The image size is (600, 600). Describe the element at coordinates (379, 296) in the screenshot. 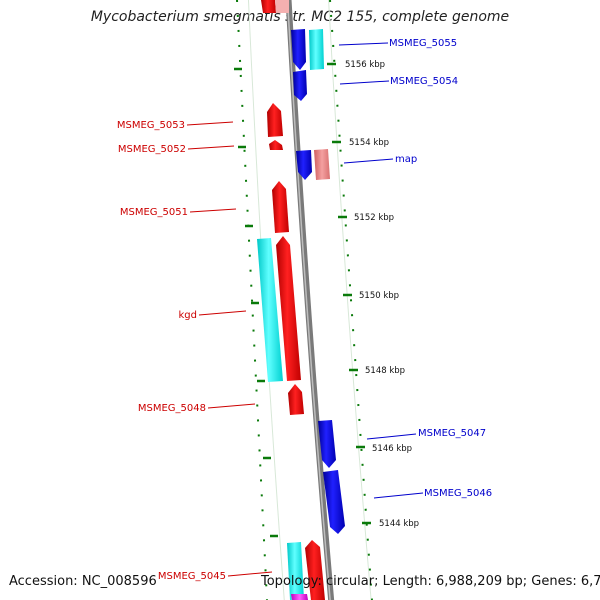

I see `scale-tick-label: 5150 kbp` at that location.